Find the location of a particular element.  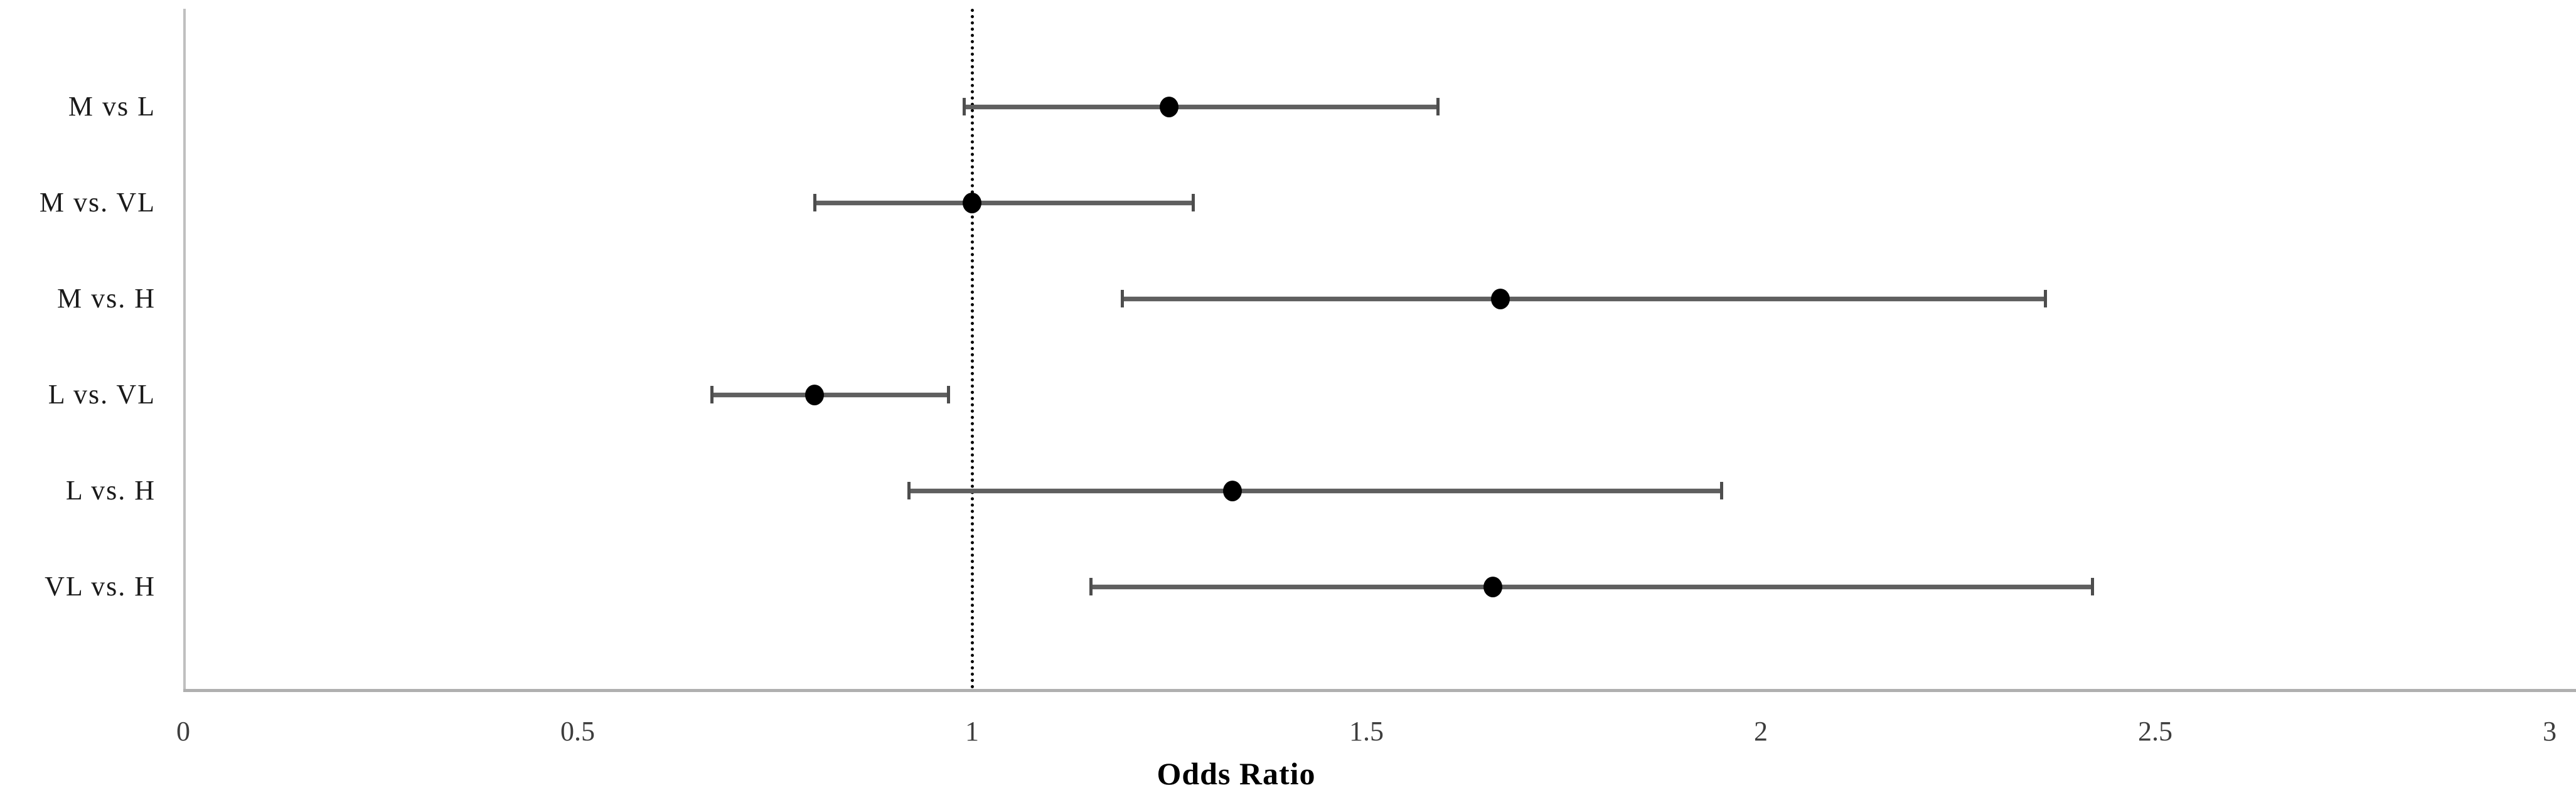

x-tick-label: 0 is located at coordinates (183, 731).